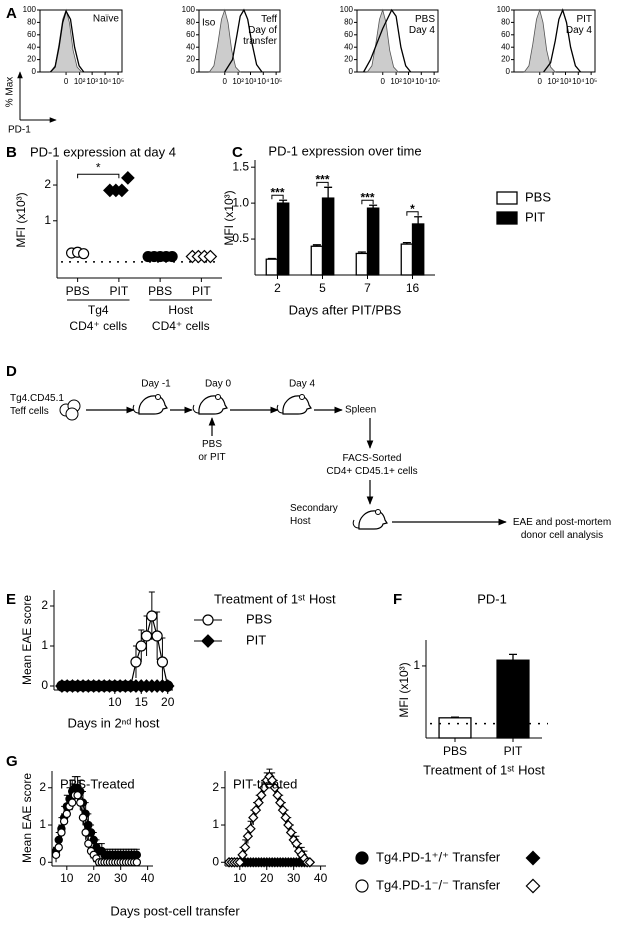 The image size is (617, 948). I want to click on group-label: Host CD4⁺ cells, so click(181, 318).